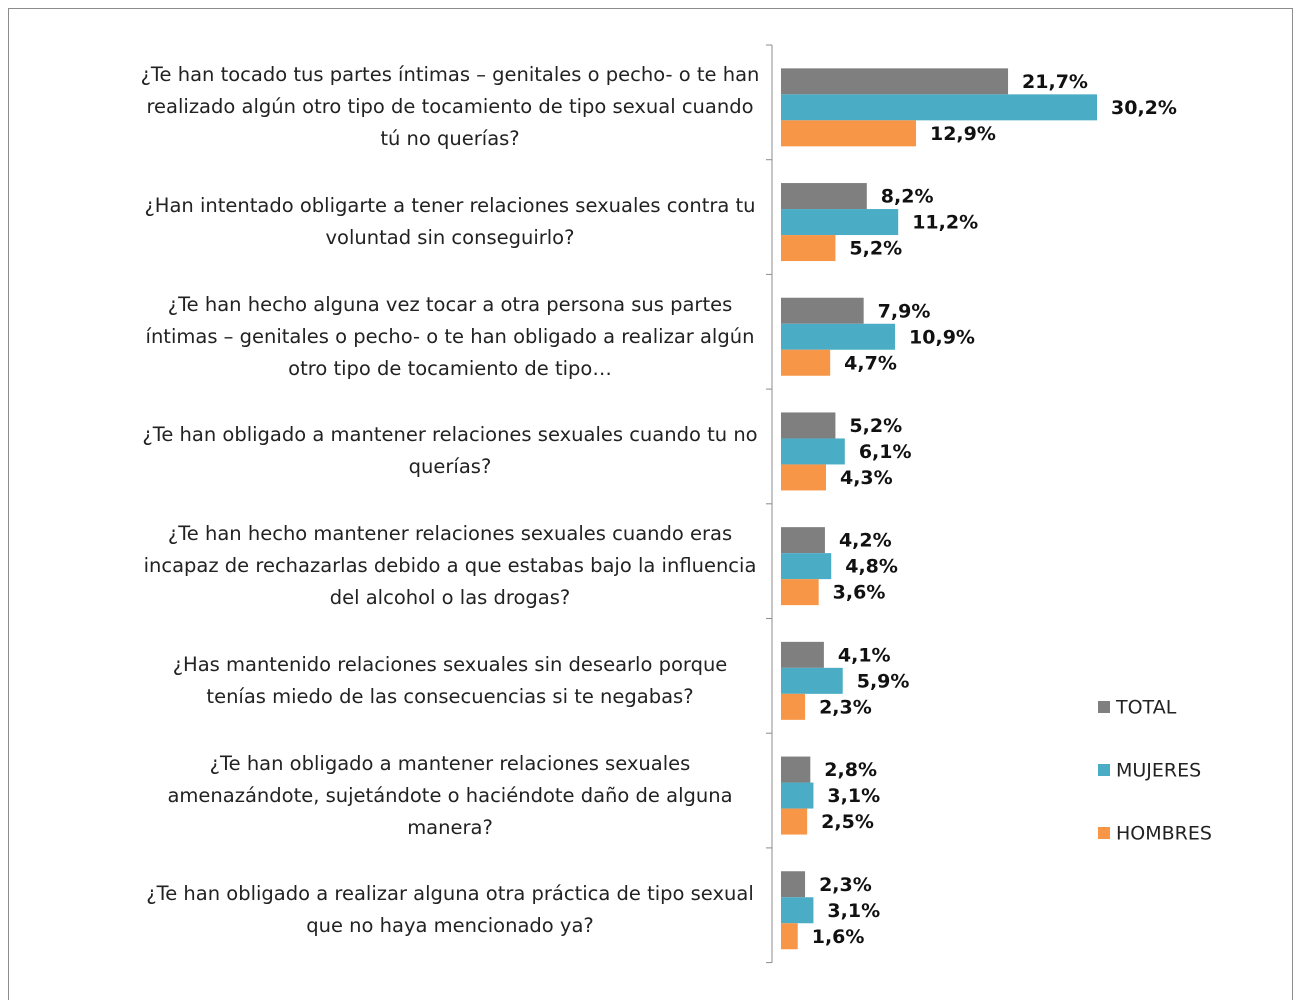 The height and width of the screenshot is (1000, 1301). What do you see at coordinates (942, 337) in the screenshot?
I see `data-label: 10,9%` at bounding box center [942, 337].